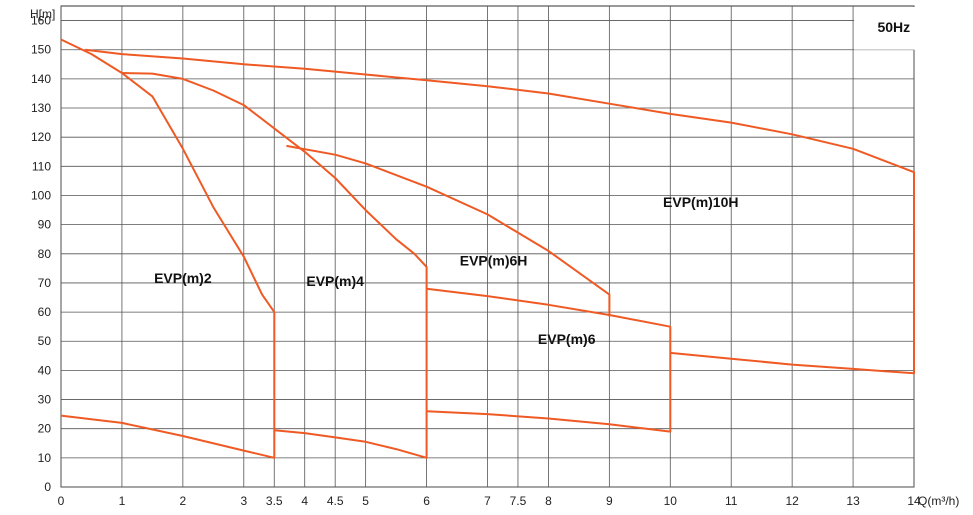  Describe the element at coordinates (700, 202) in the screenshot. I see `series-label: EVP(m)10H` at that location.